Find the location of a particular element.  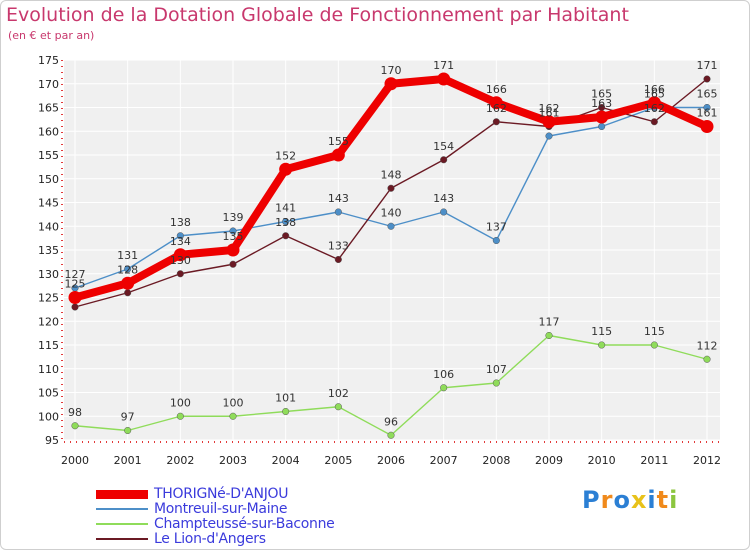

data-label-champteuss-sur-baconne: 106 is located at coordinates (443, 374).